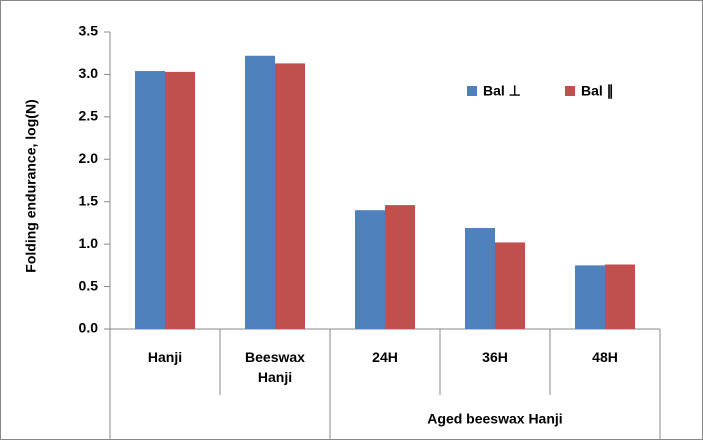 The image size is (703, 440). I want to click on y-tick-label: 1.0, so click(89, 243).